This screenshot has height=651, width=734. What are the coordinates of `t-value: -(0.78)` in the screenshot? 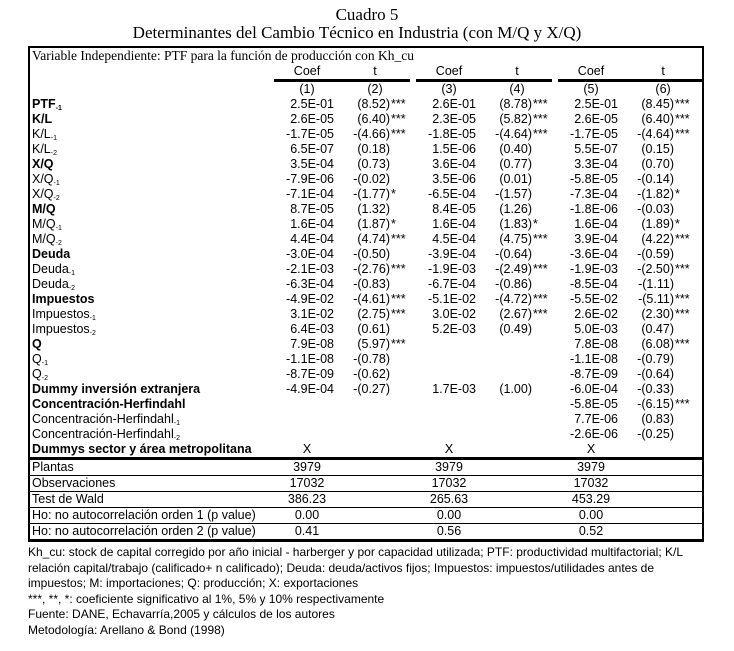 It's located at (371, 359).